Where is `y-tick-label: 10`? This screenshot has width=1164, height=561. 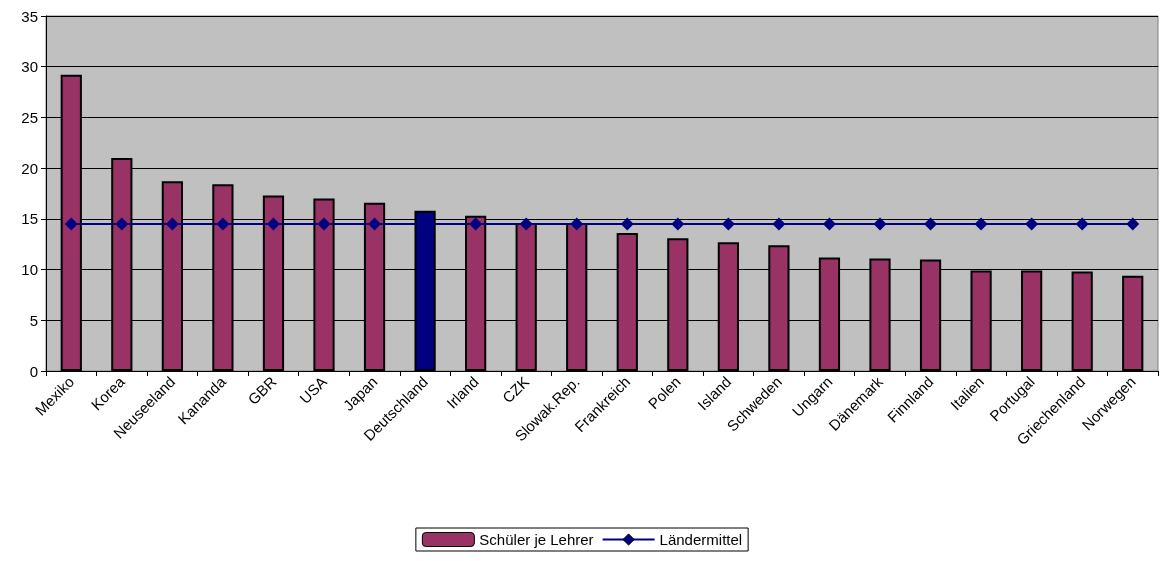 y-tick-label: 10 is located at coordinates (29, 270).